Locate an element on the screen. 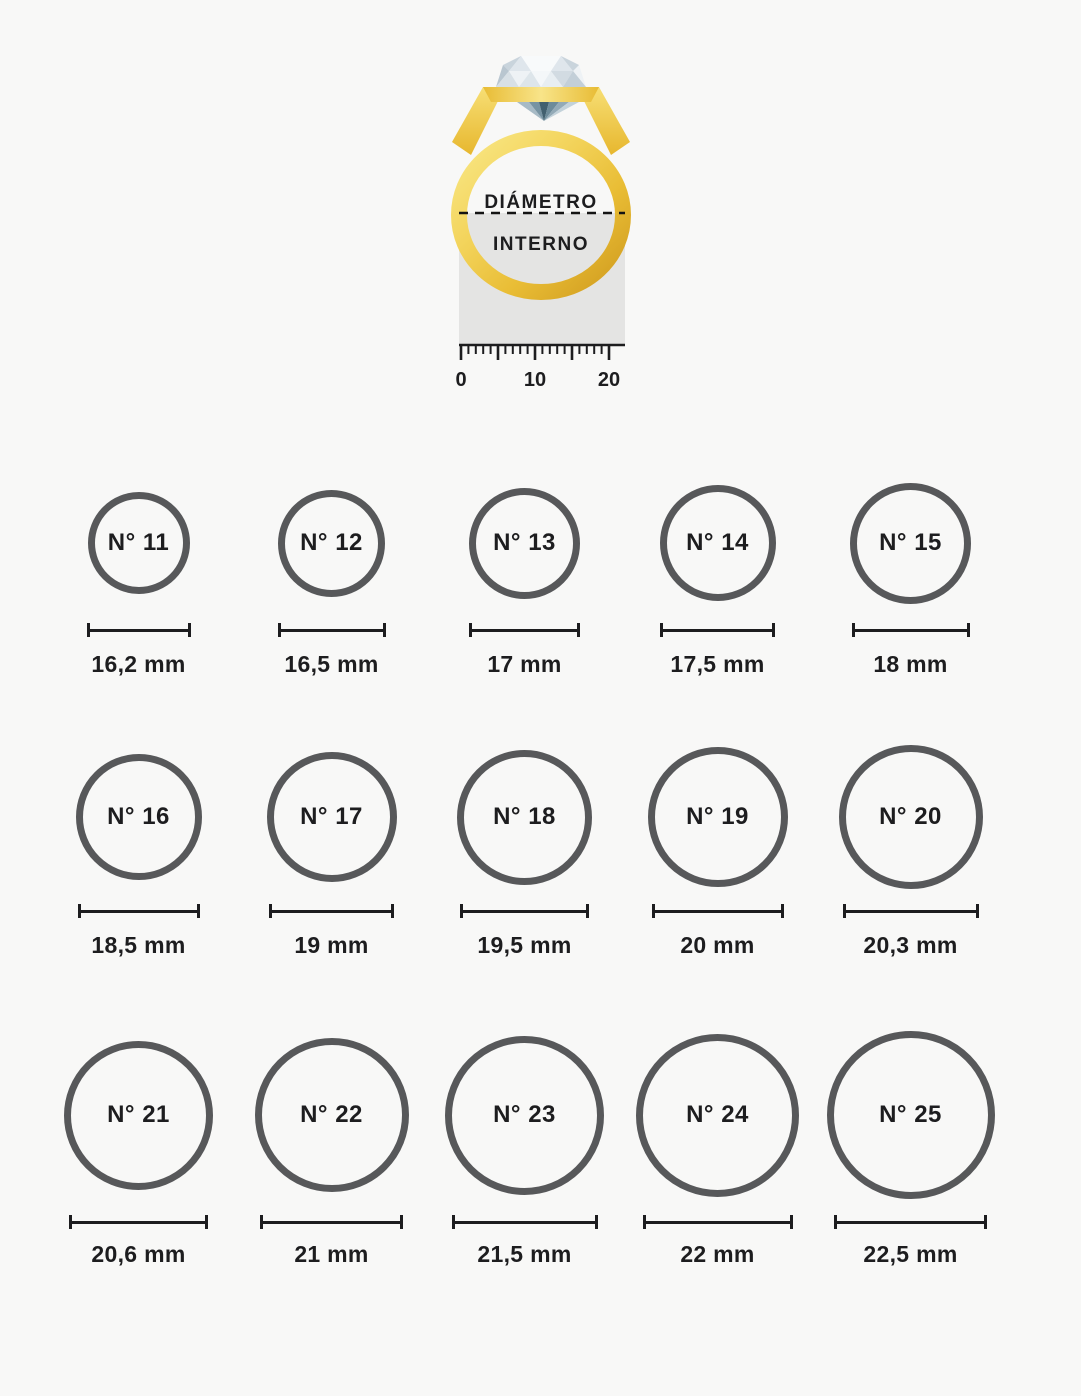 The height and width of the screenshot is (1396, 1081). ring-size-item: N° 24 22 mm is located at coordinates (717, 1149).